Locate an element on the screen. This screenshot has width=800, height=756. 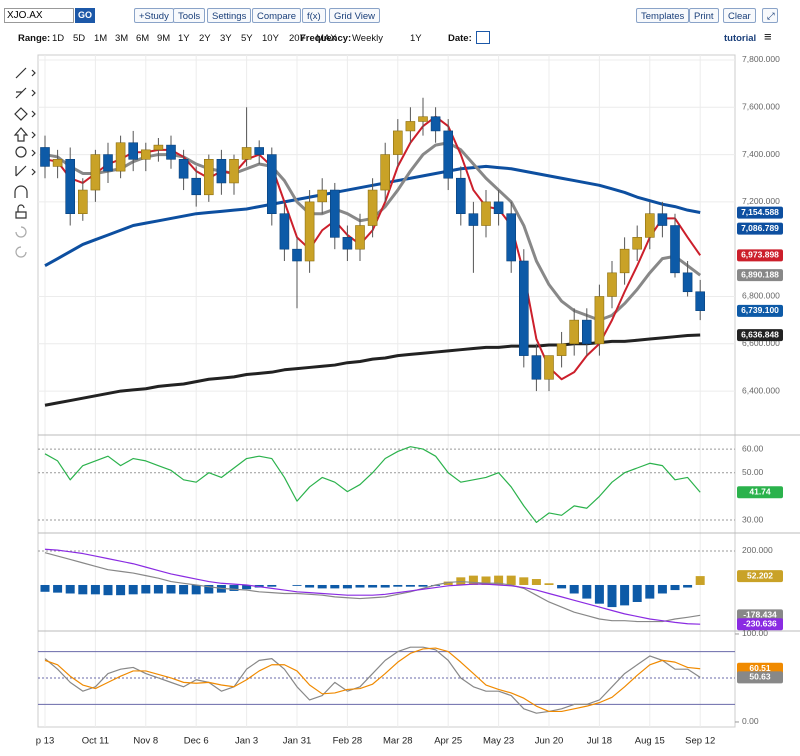
frequency-label: Frequency: is located at coordinates (326, 38).